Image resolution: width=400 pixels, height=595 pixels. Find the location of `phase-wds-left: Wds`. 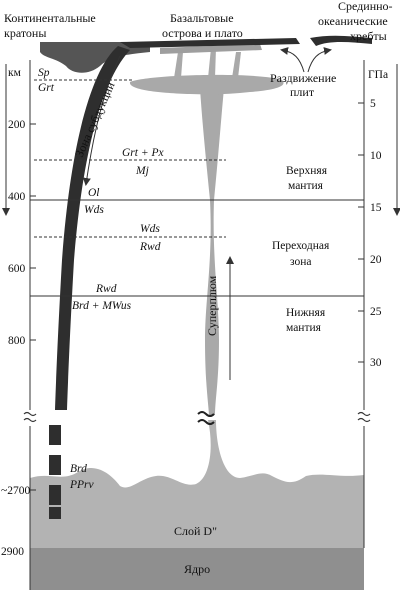

phase-wds-left: Wds is located at coordinates (94, 210).